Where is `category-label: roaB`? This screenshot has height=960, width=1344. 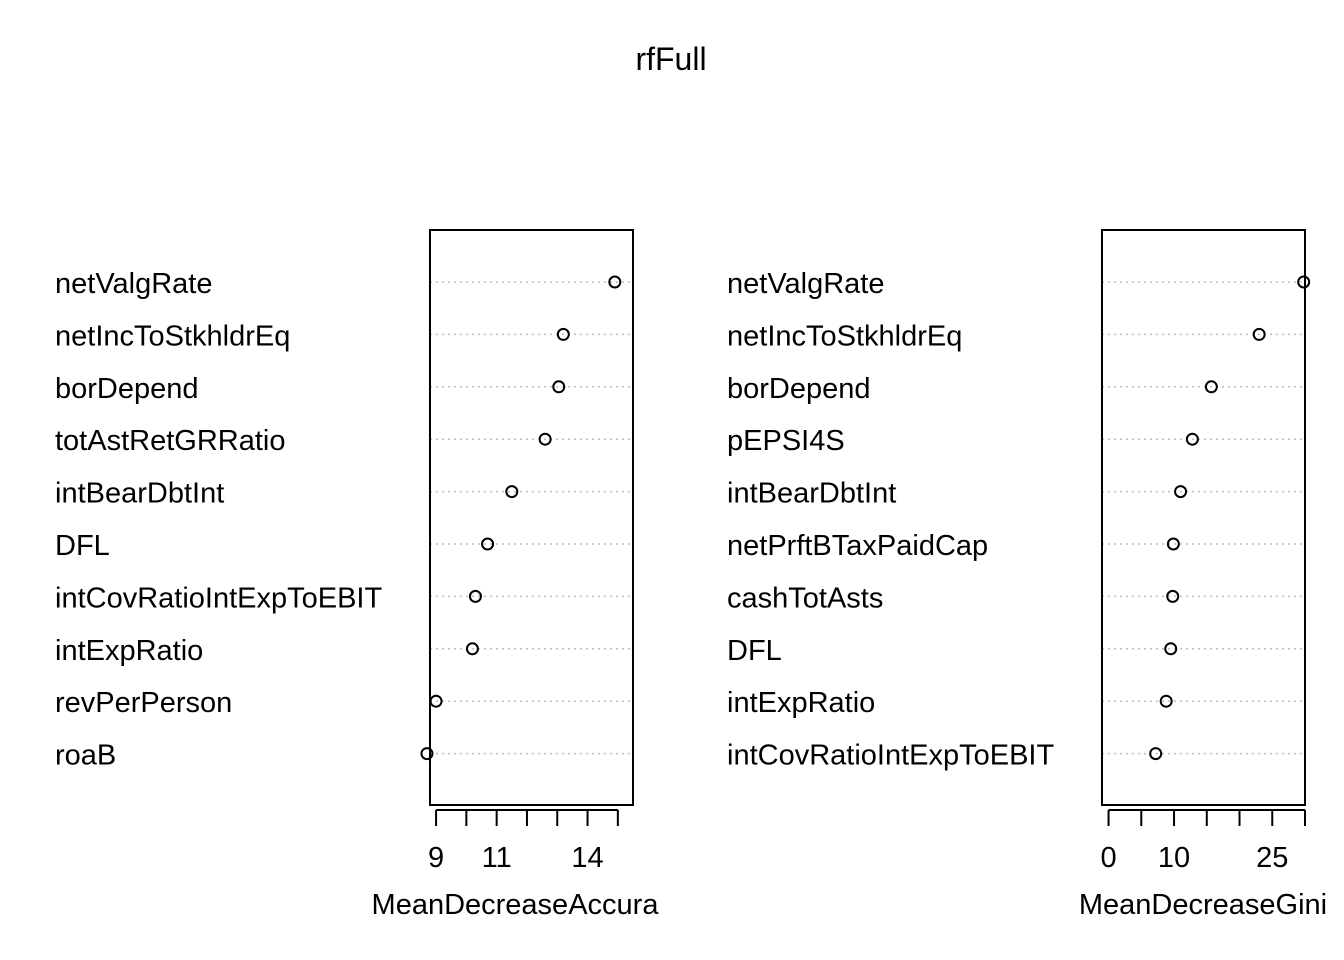
category-label: roaB is located at coordinates (85, 756).